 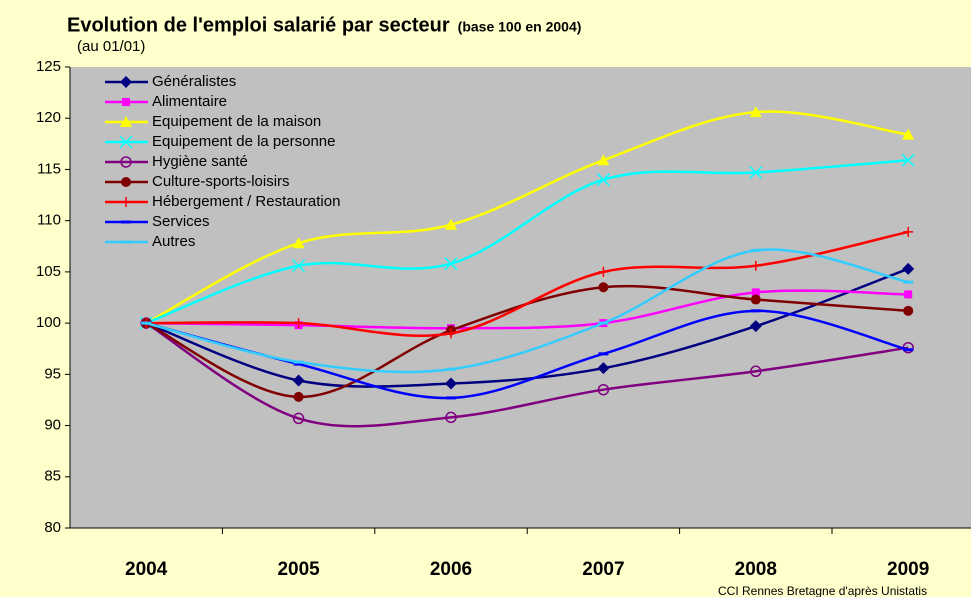 I want to click on y-tick-label: 105, so click(x=48, y=271).